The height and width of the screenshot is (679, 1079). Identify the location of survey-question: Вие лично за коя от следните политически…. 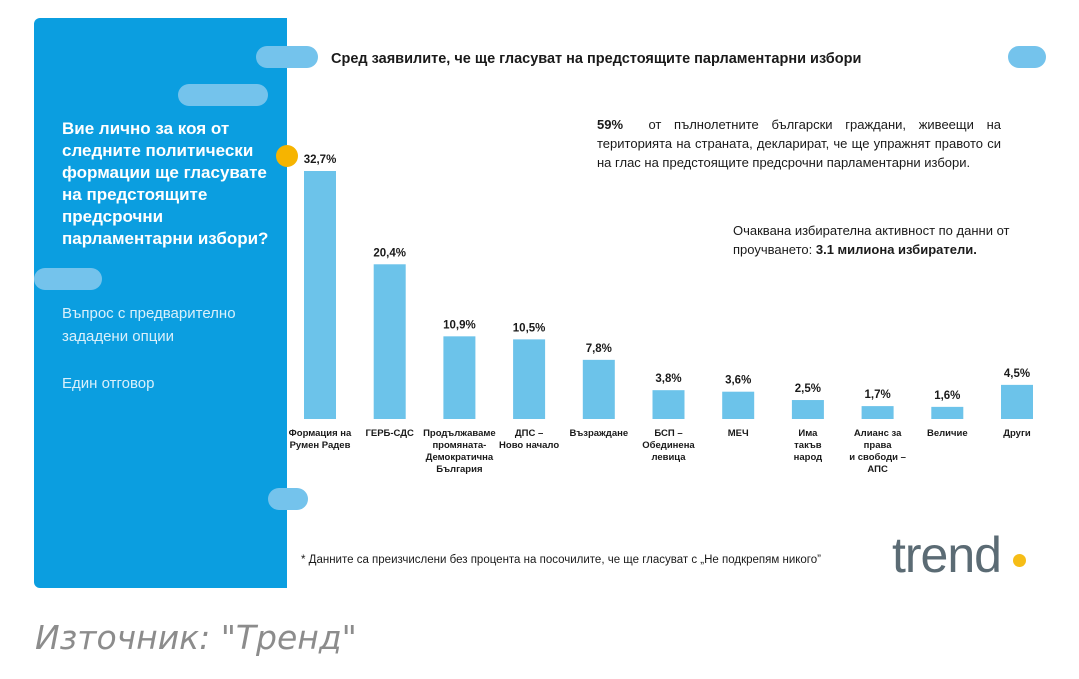
(165, 183).